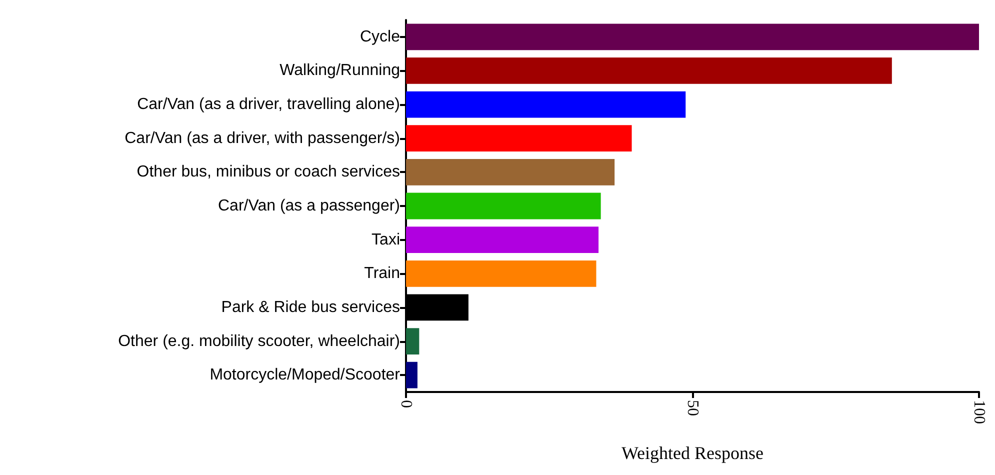  I want to click on y-tick-label: Motorcycle/Moped/Scooter, so click(305, 375).